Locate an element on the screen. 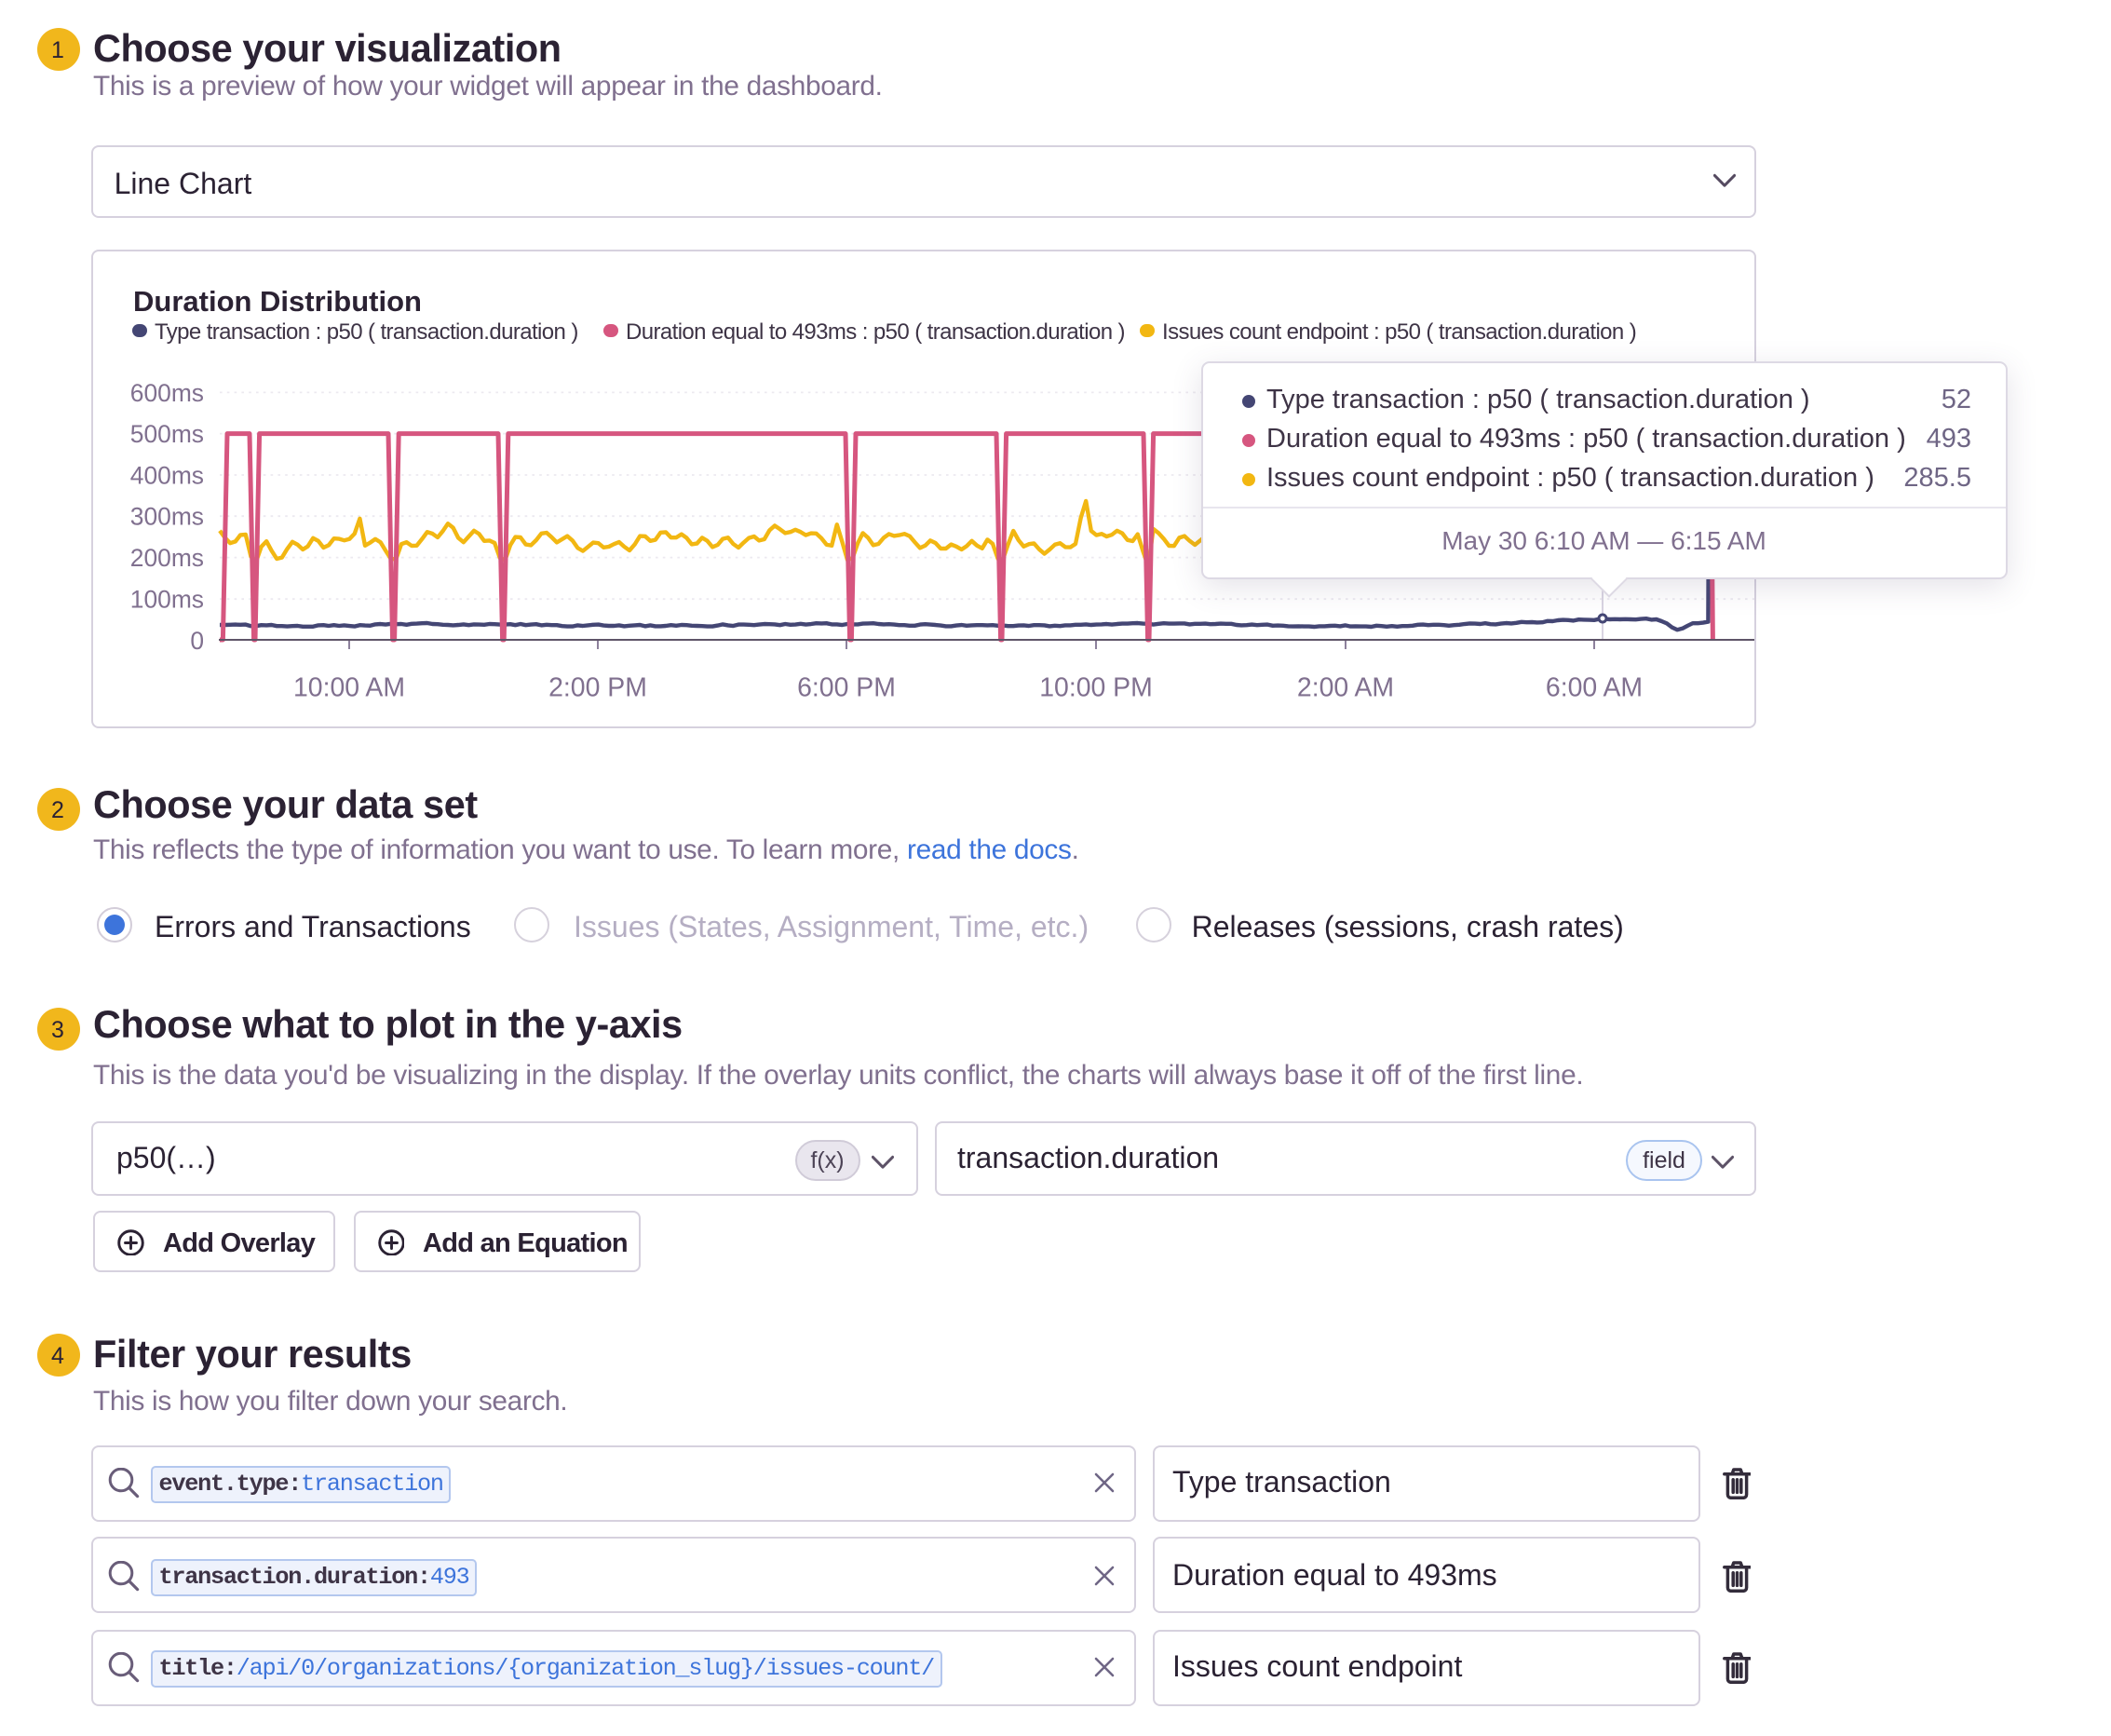 This screenshot has height=1736, width=2111. svg-text: 6:00 AM is located at coordinates (1594, 688).